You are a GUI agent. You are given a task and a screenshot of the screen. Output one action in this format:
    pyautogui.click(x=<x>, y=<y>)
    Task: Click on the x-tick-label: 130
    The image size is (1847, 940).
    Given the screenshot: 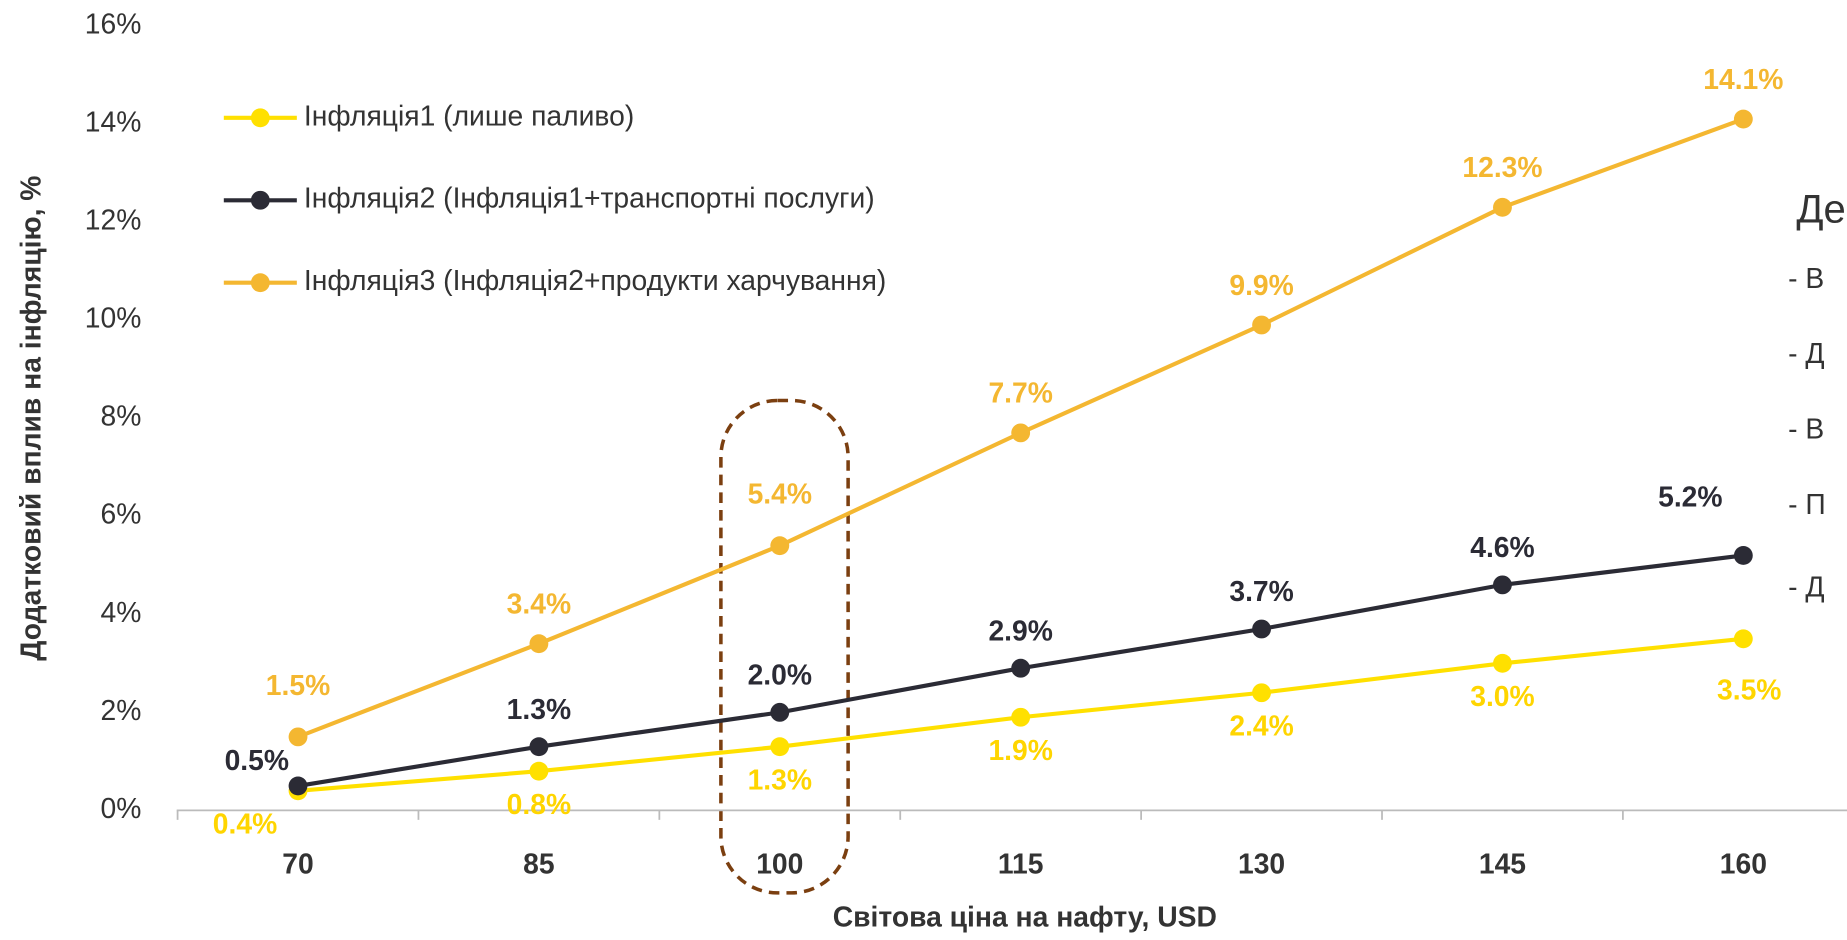 What is the action you would take?
    pyautogui.click(x=1261, y=863)
    